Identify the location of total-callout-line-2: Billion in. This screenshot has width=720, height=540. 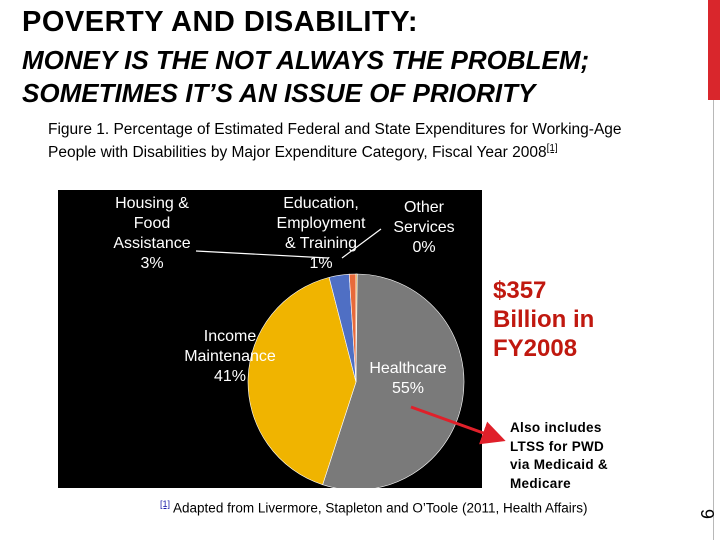
(544, 319).